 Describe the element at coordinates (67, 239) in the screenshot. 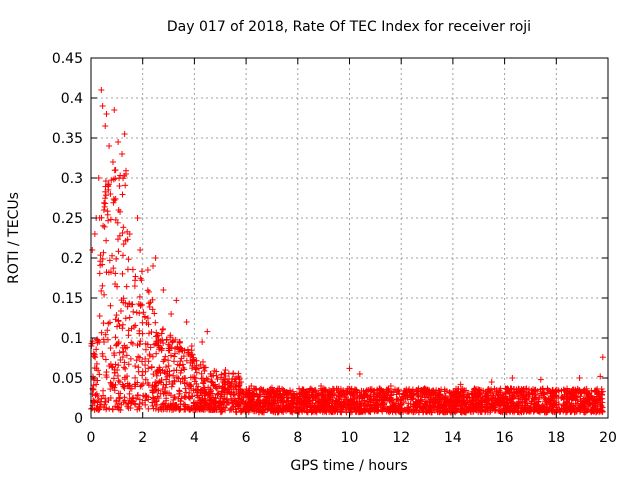

I see `y-tick-labels: 0 0.05 0.1 0.15 0.2 0.25 0.3 0.35 0.4 0.45` at that location.